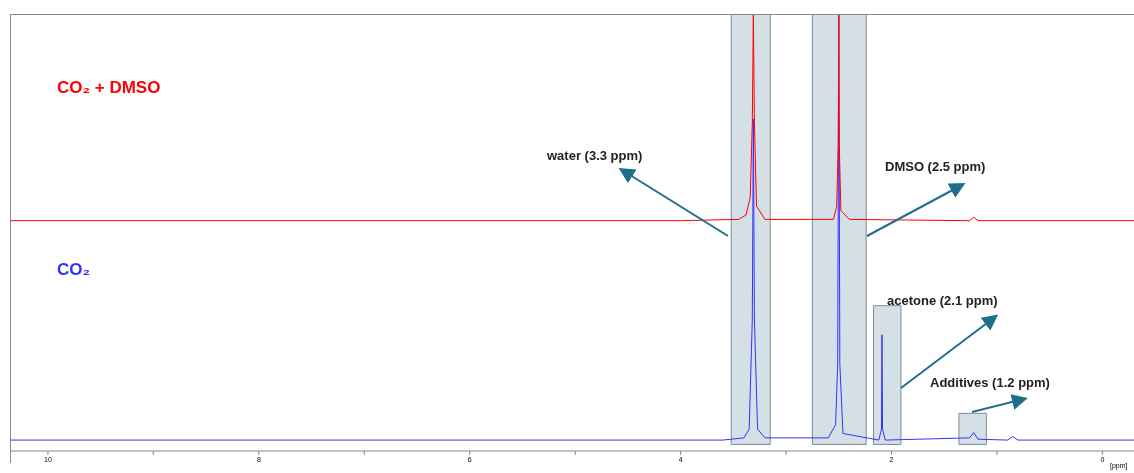 This screenshot has width=1134, height=473. I want to click on text: CO₂, so click(74, 270).